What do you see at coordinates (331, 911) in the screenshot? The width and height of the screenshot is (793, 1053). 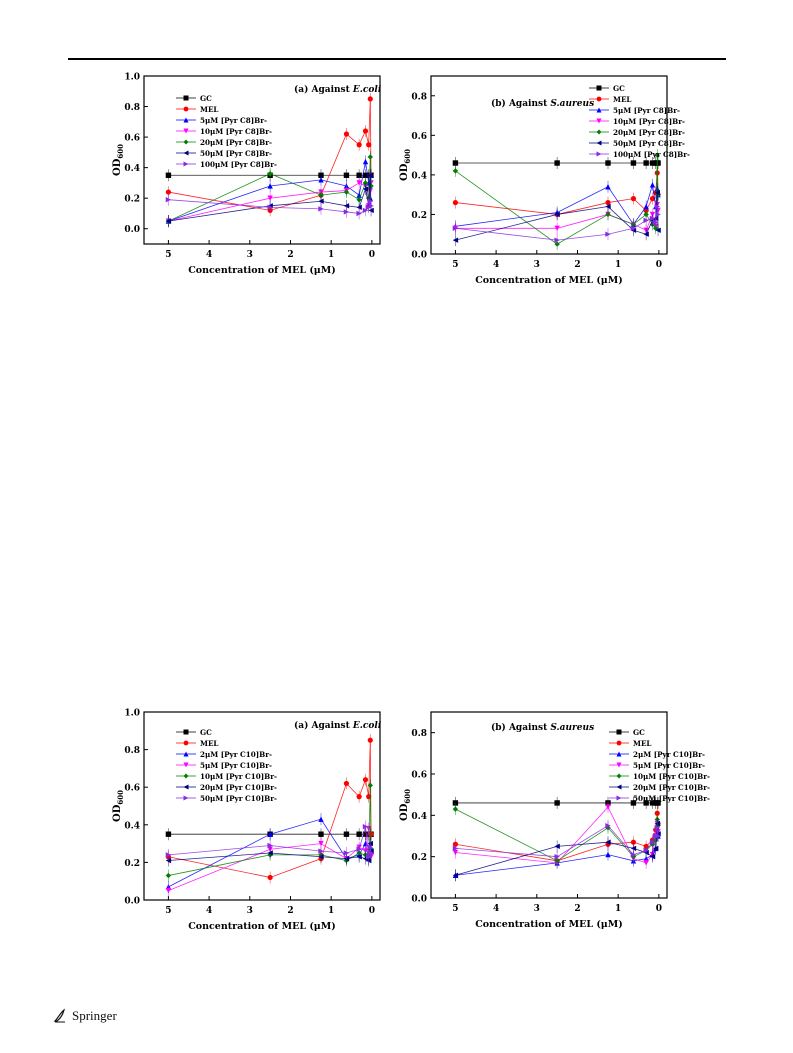 I see `x-tick-label: 1` at bounding box center [331, 911].